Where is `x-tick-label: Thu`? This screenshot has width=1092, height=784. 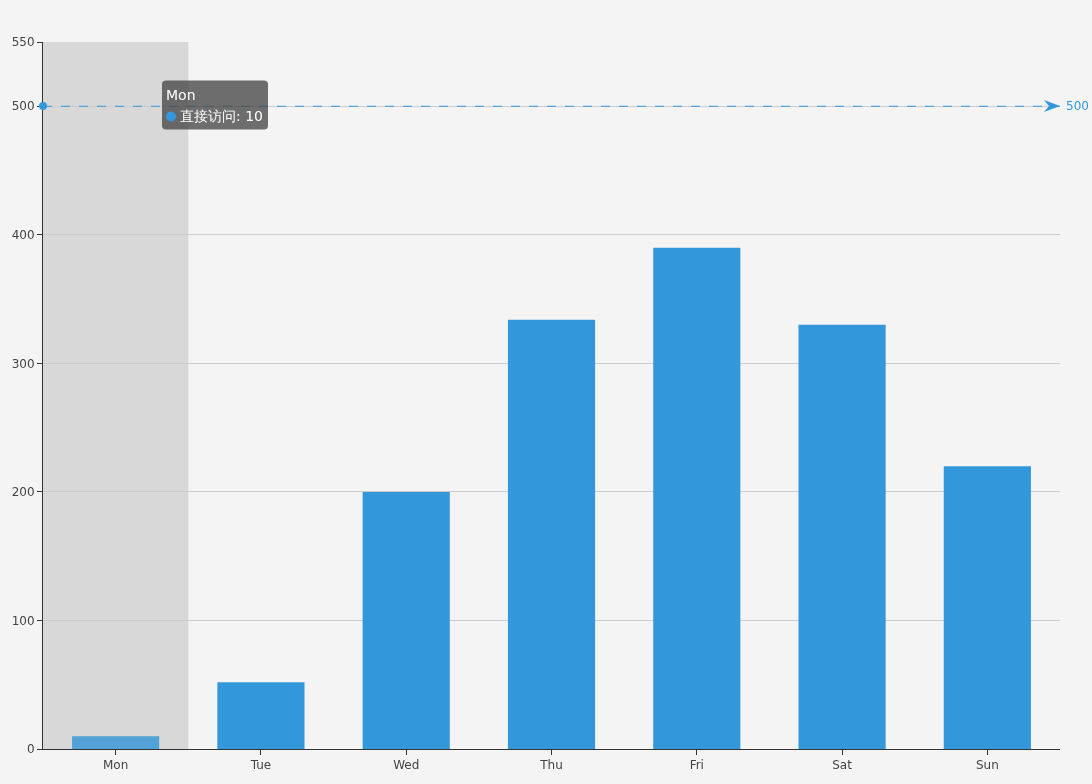 x-tick-label: Thu is located at coordinates (551, 765).